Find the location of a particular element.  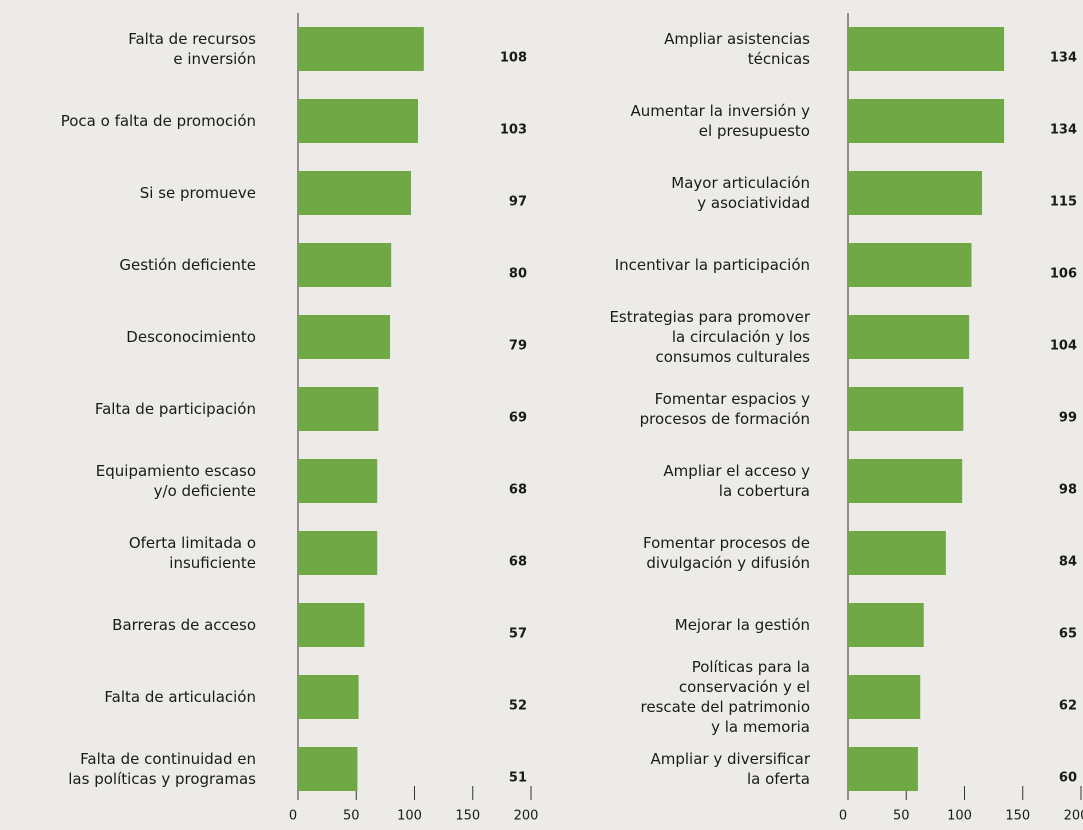

value-label: 84 is located at coordinates (1068, 562).